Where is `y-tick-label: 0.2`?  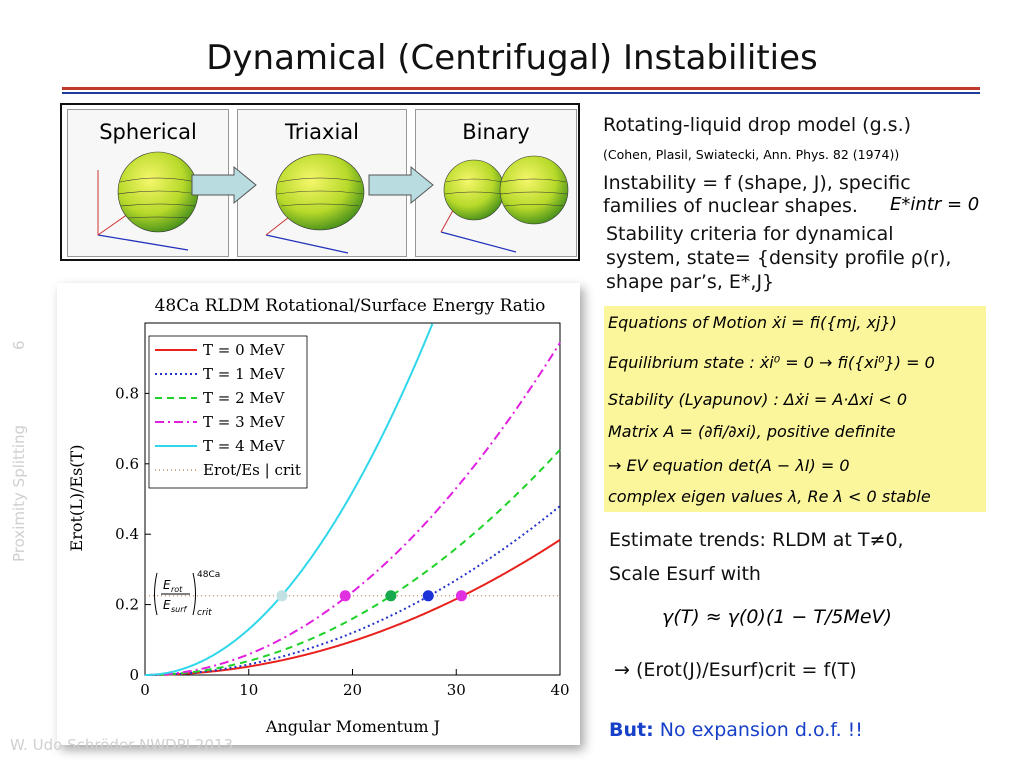
y-tick-label: 0.2 is located at coordinates (127, 605).